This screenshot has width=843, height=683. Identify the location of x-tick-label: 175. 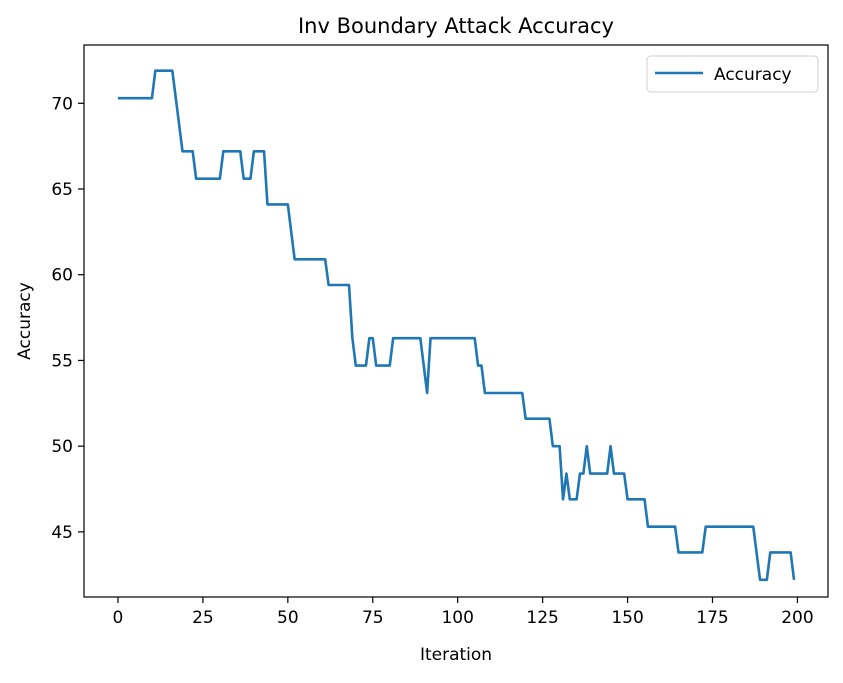
(712, 618).